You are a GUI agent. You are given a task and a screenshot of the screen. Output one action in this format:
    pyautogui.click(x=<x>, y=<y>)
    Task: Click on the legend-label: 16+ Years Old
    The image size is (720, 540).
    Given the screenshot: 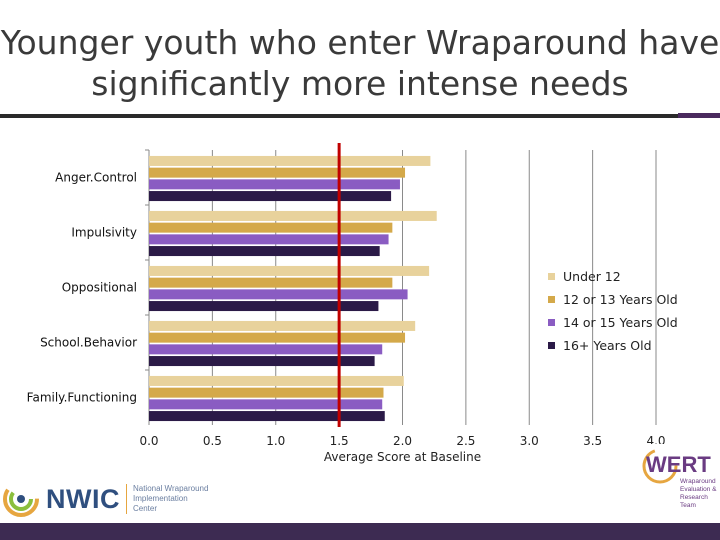 What is the action you would take?
    pyautogui.click(x=607, y=345)
    